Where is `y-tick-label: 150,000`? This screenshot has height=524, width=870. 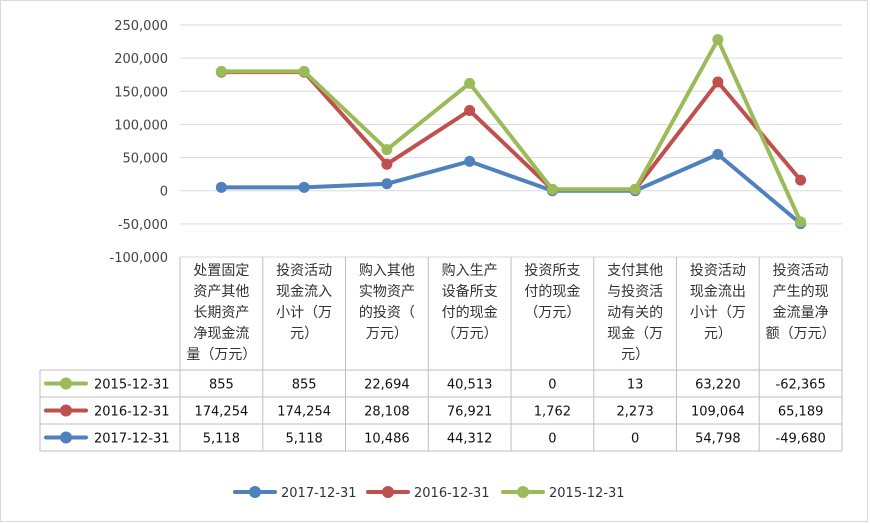 y-tick-label: 150,000 is located at coordinates (141, 92).